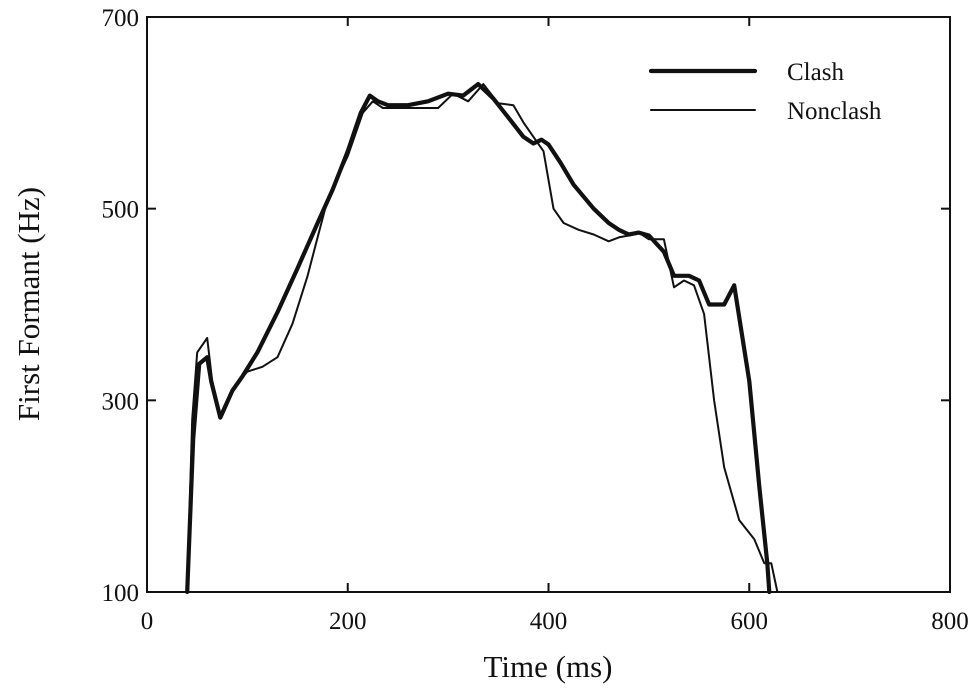 The width and height of the screenshot is (979, 691). Describe the element at coordinates (765, 92) in the screenshot. I see `legend: Clash Nonclash` at that location.